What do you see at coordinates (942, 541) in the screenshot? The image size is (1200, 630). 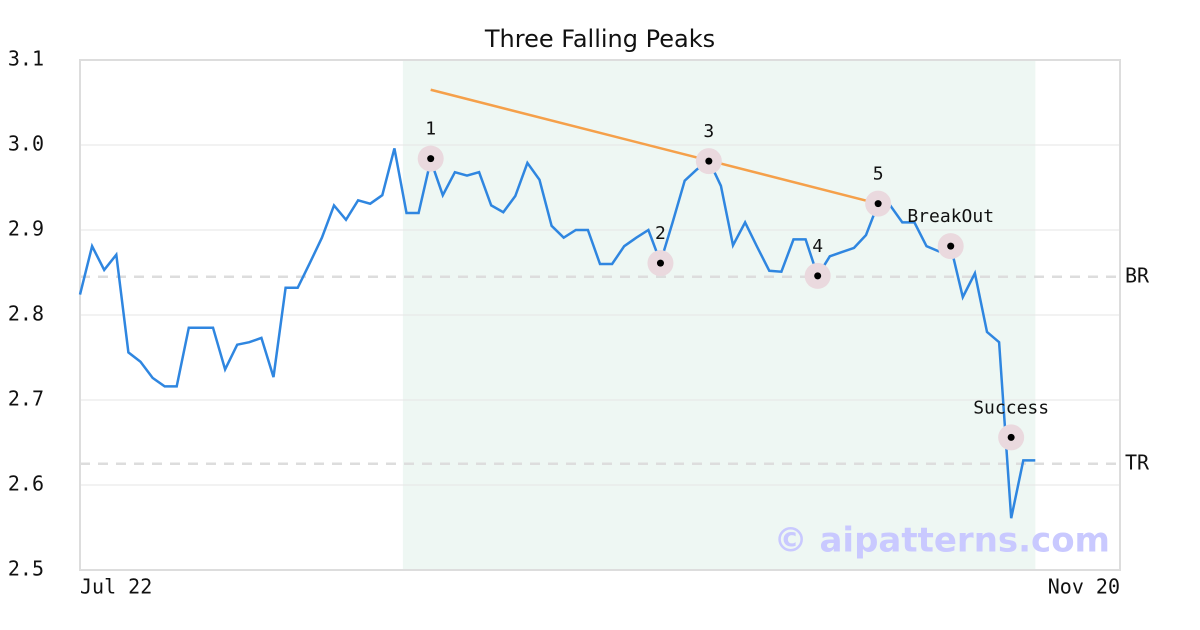 I see `watermark: © aipatterns.com` at bounding box center [942, 541].